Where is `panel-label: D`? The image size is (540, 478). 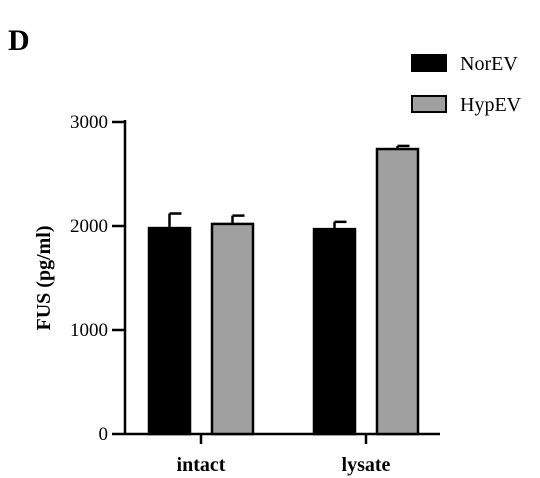 panel-label: D is located at coordinates (19, 40).